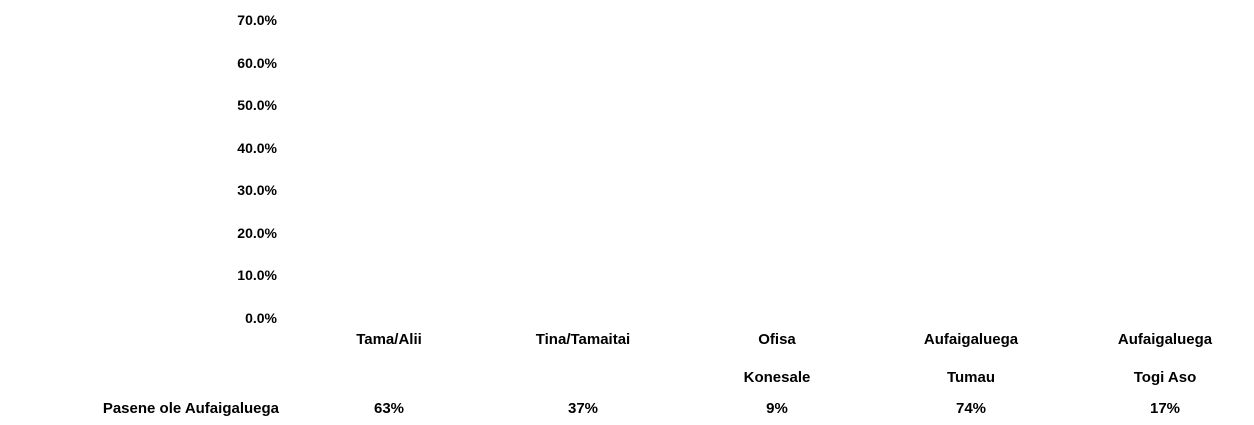  What do you see at coordinates (777, 408) in the screenshot?
I see `table-value: 9%` at bounding box center [777, 408].